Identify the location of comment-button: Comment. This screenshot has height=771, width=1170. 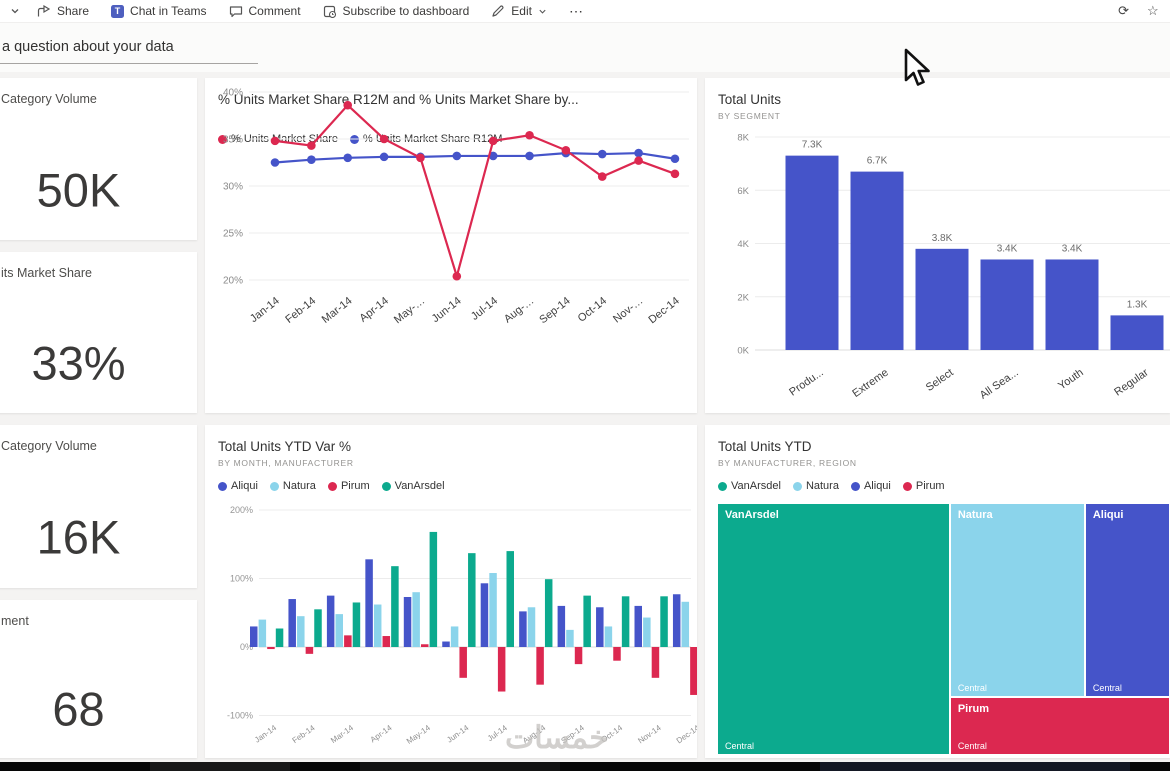
(265, 11).